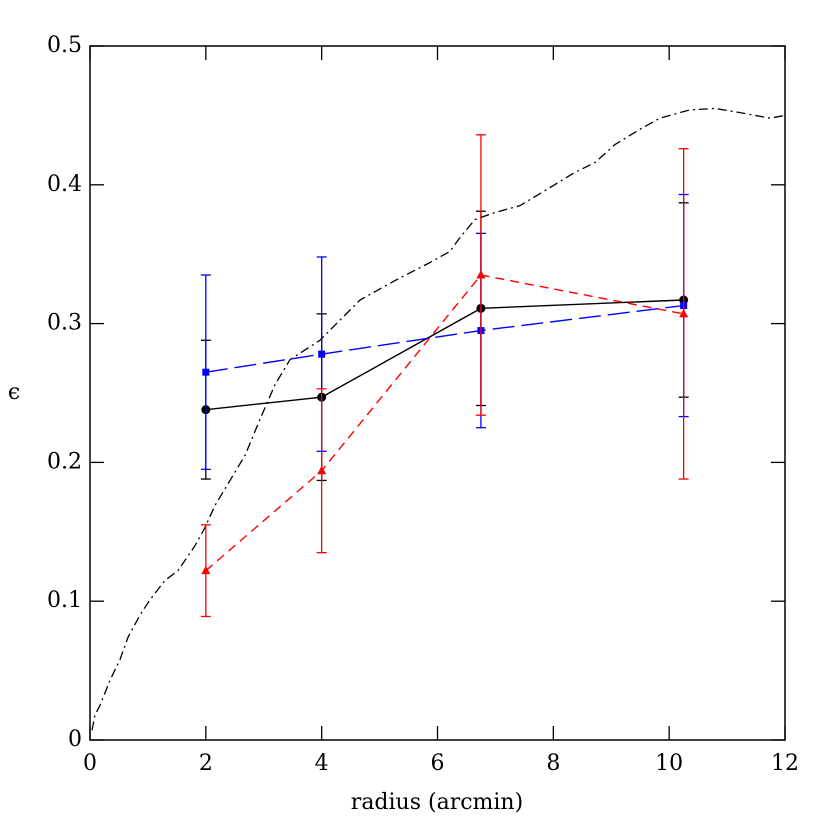 This screenshot has width=830, height=830. Describe the element at coordinates (64, 184) in the screenshot. I see `y-tick-label: 0.4` at that location.